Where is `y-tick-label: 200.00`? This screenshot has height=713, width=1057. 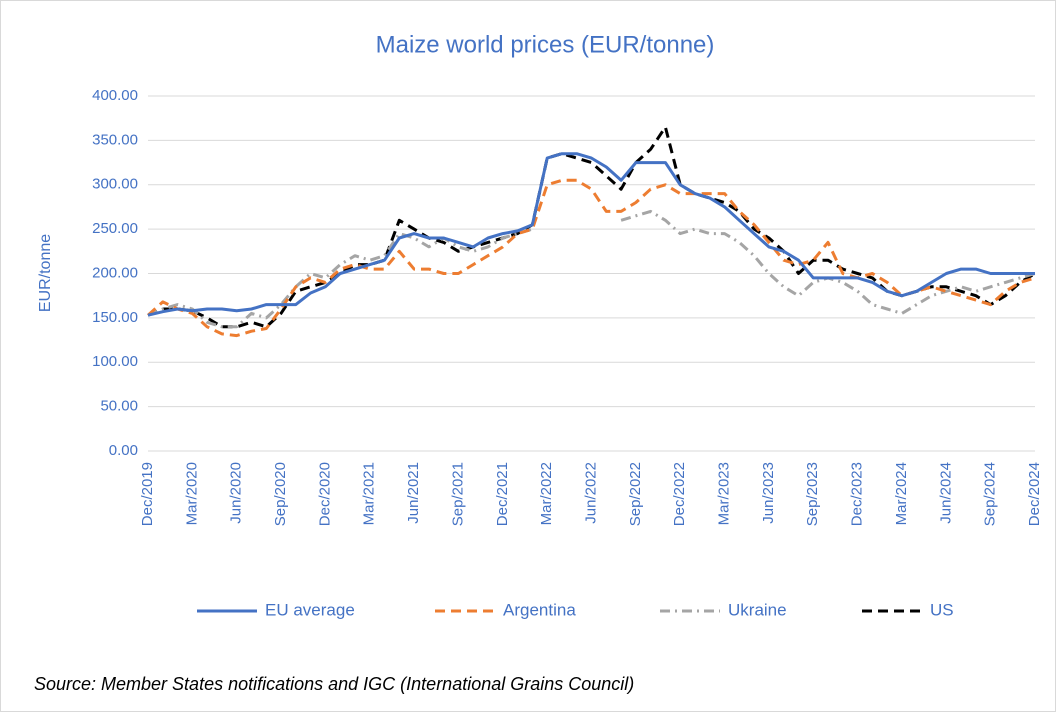
y-tick-label: 200.00 is located at coordinates (115, 272).